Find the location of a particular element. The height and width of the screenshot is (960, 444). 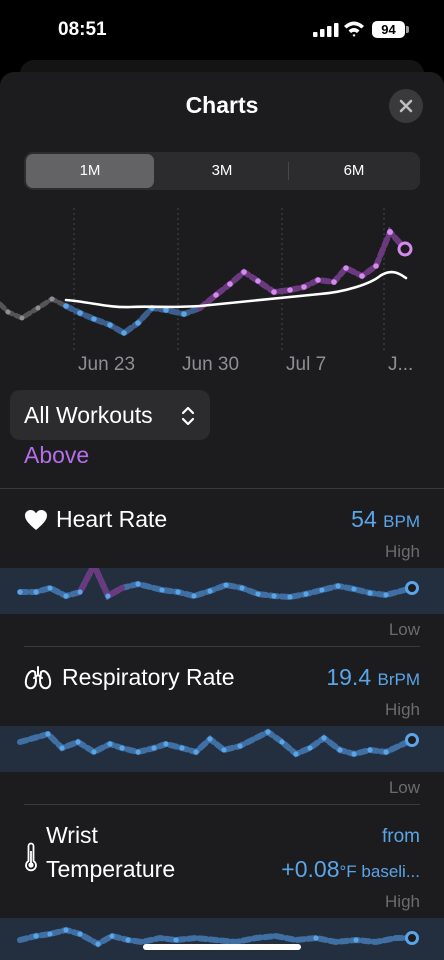

above-legend-label: Above is located at coordinates (57, 455).